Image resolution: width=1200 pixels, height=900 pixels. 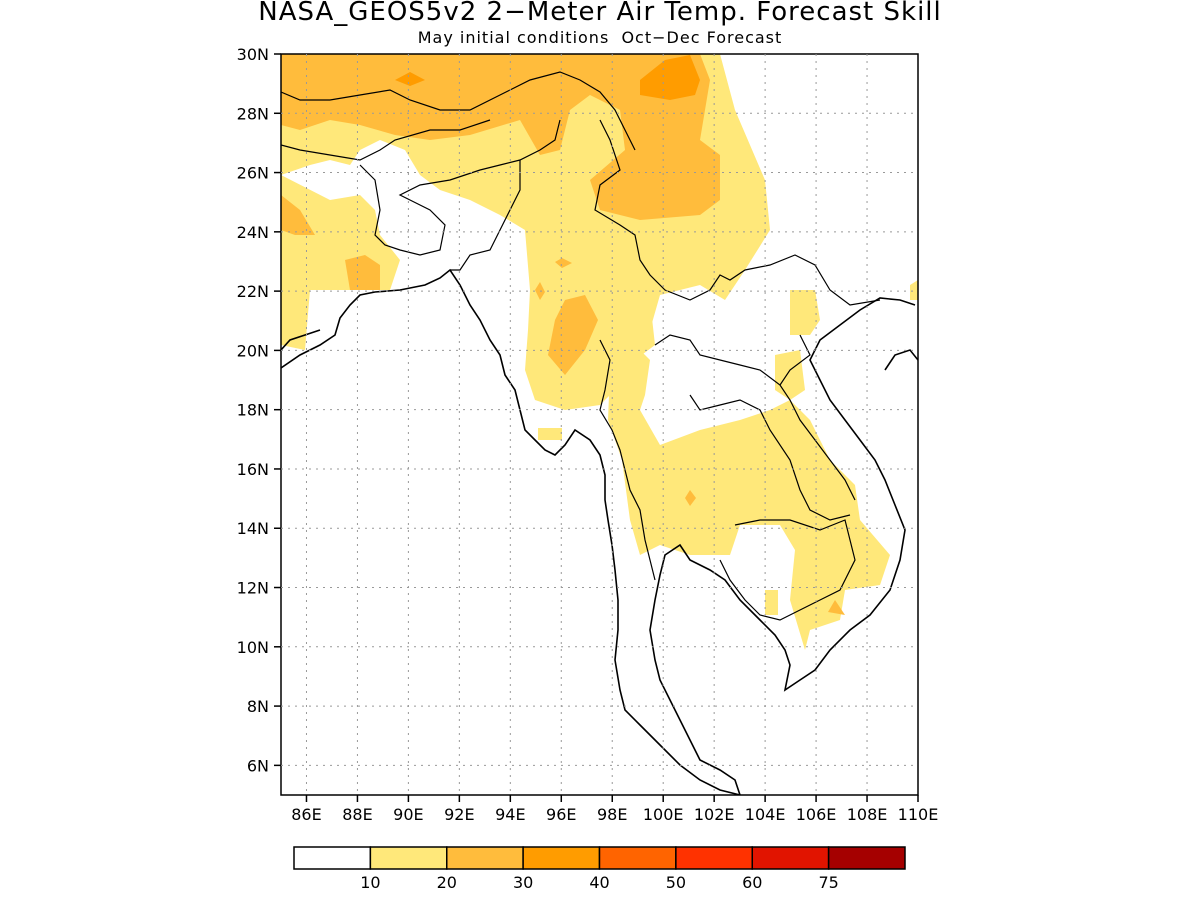 What do you see at coordinates (836, 607) in the screenshot?
I see `skill-region-orange-dot4` at bounding box center [836, 607].